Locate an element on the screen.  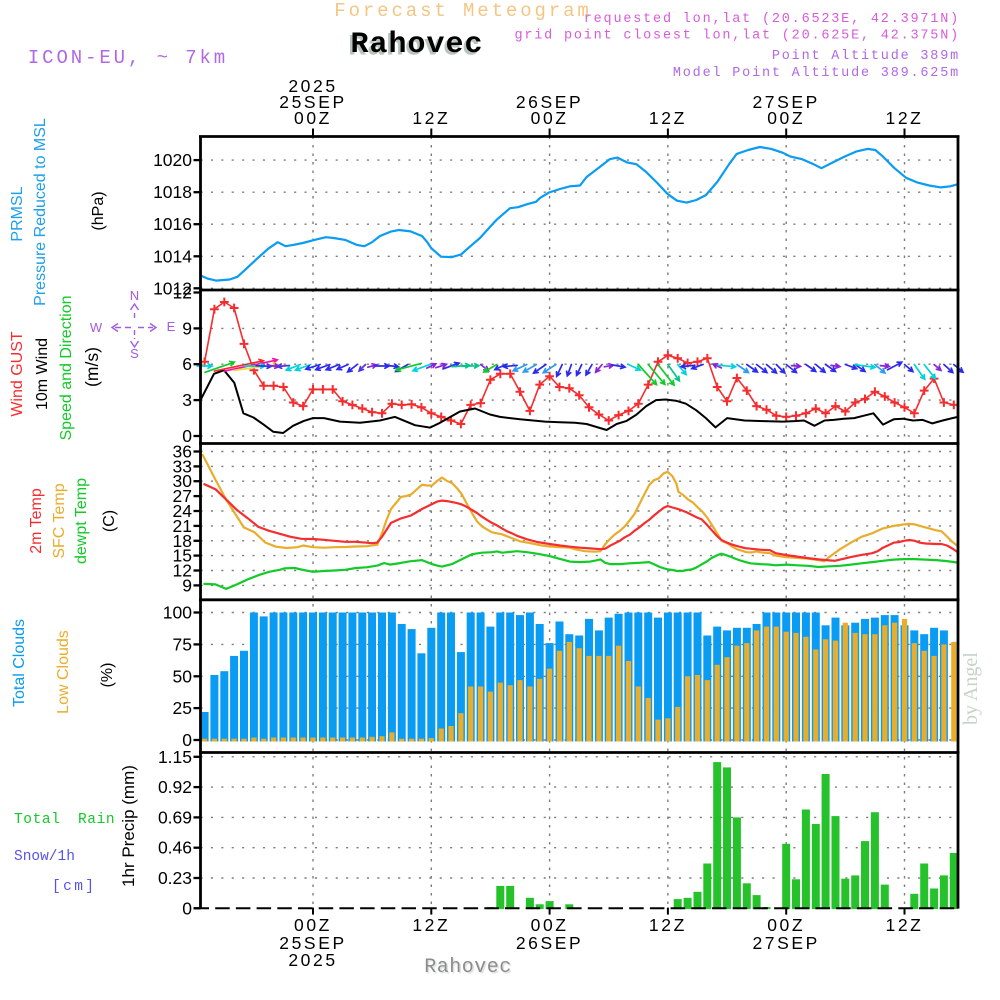
svg-text: 18 is located at coordinates (182, 541).